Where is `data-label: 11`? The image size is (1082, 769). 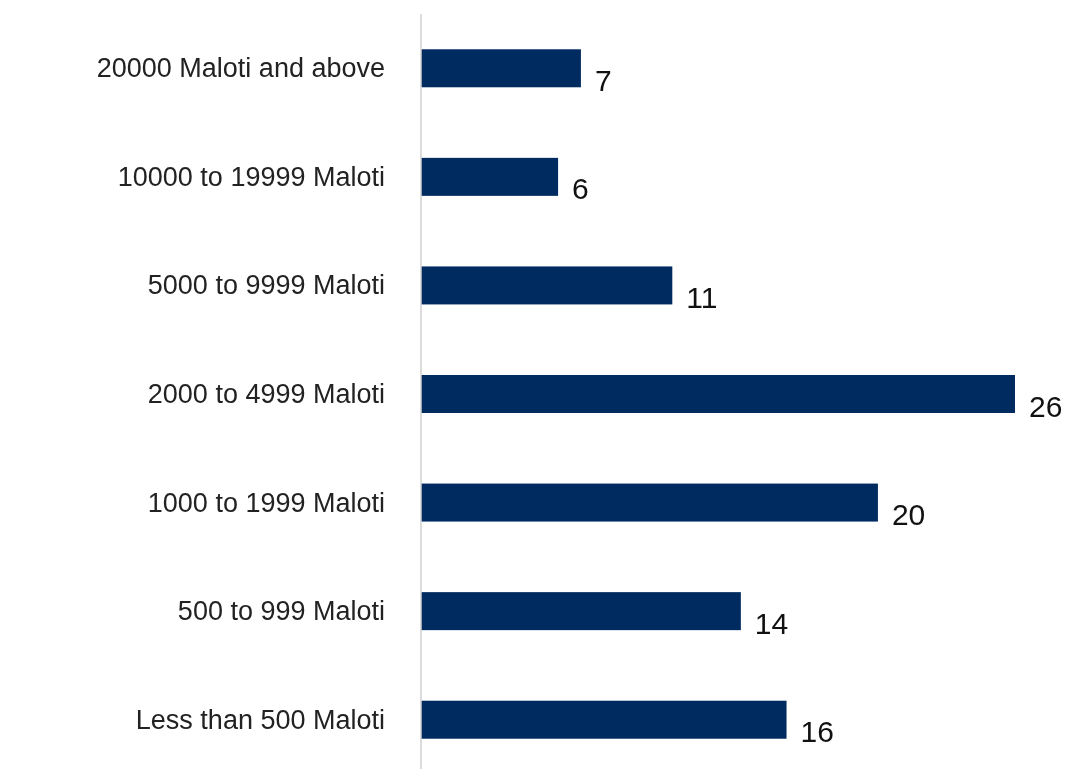 data-label: 11 is located at coordinates (702, 297).